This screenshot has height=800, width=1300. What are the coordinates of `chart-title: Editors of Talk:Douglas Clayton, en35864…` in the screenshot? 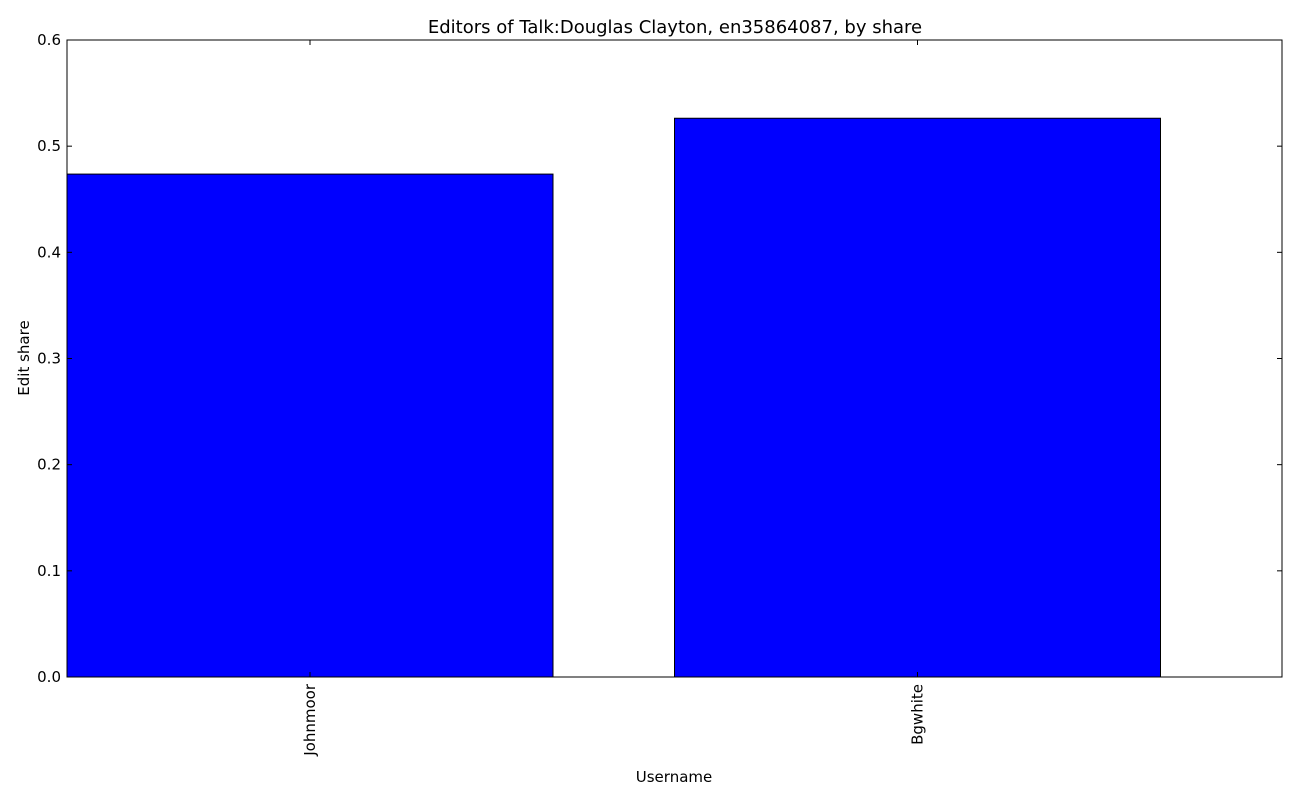 It's located at (675, 27).